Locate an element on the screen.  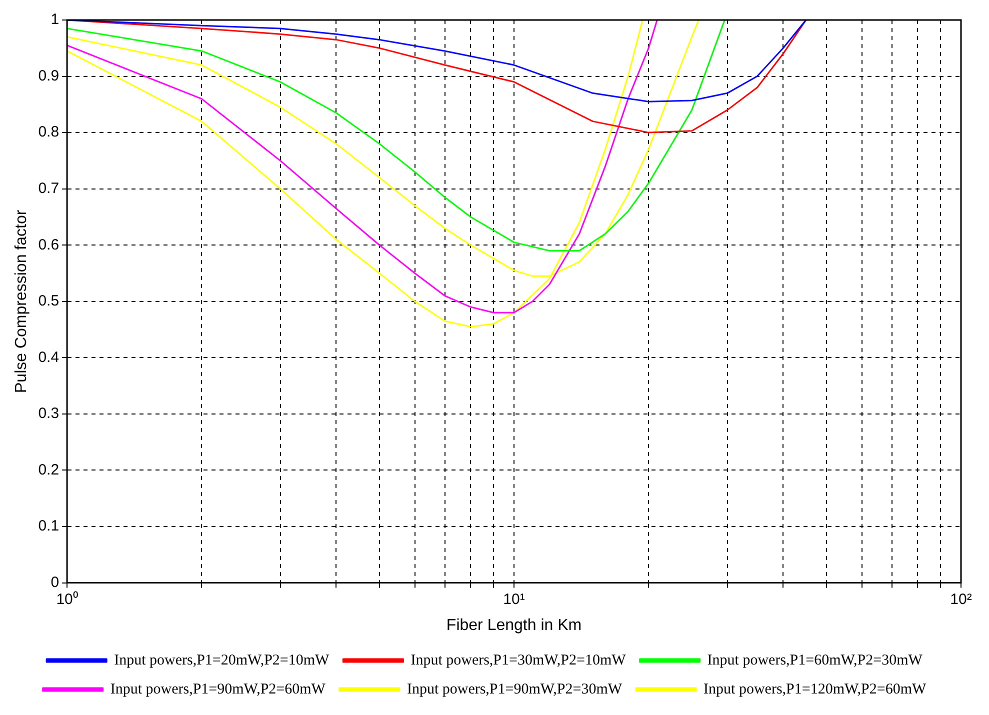
y-tick-label: 0.4 is located at coordinates (49, 357).